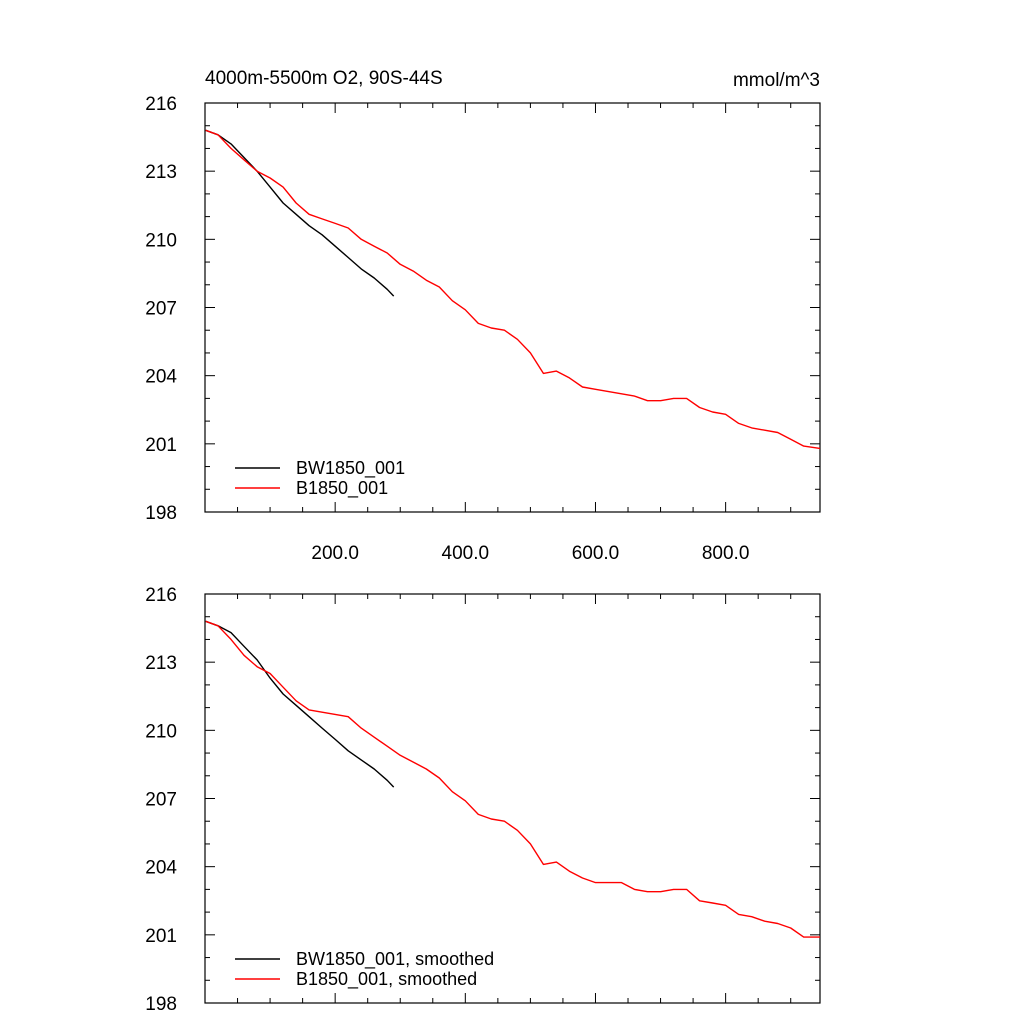 This screenshot has width=1024, height=1024. Describe the element at coordinates (596, 553) in the screenshot. I see `x-tick-label: 600.0` at that location.